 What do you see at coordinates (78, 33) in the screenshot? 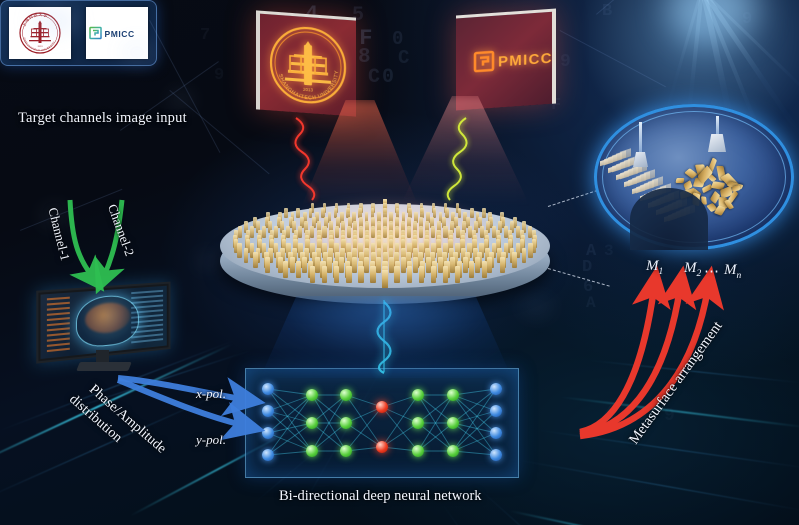
I see `target-channels-input-panel: SHANGHAITECH UNIVERSITY 上海科技大学 2013` at bounding box center [78, 33].